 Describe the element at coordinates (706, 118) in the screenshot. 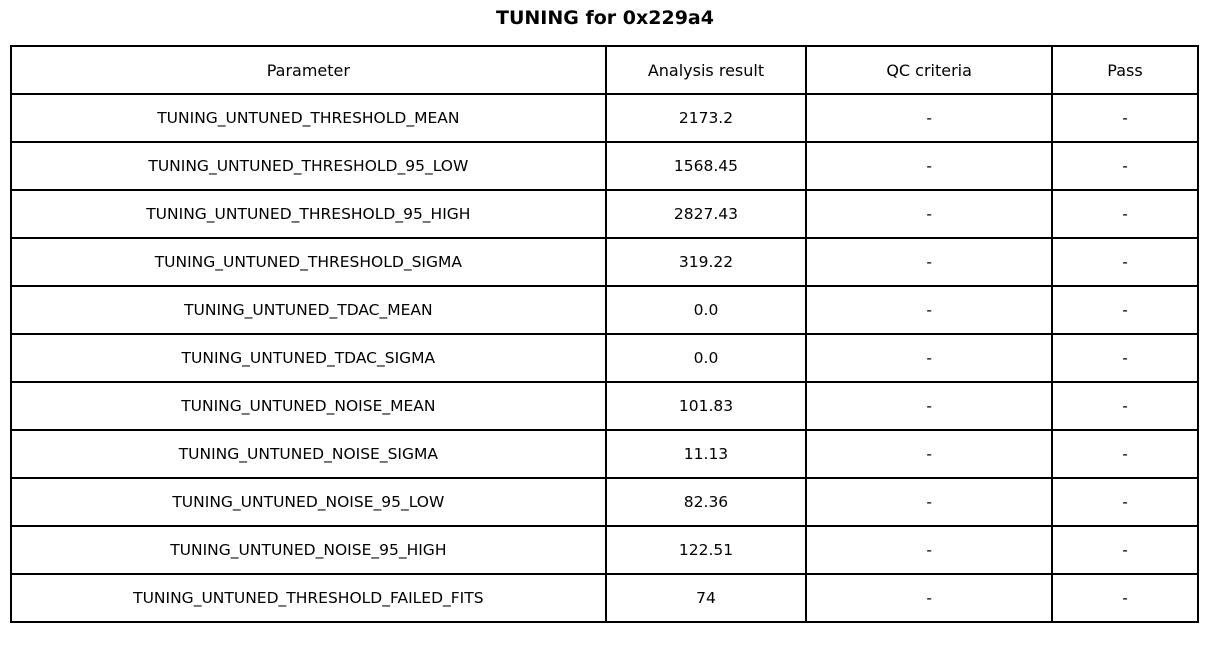

I see `analysis-result-cell: 2173.2` at that location.